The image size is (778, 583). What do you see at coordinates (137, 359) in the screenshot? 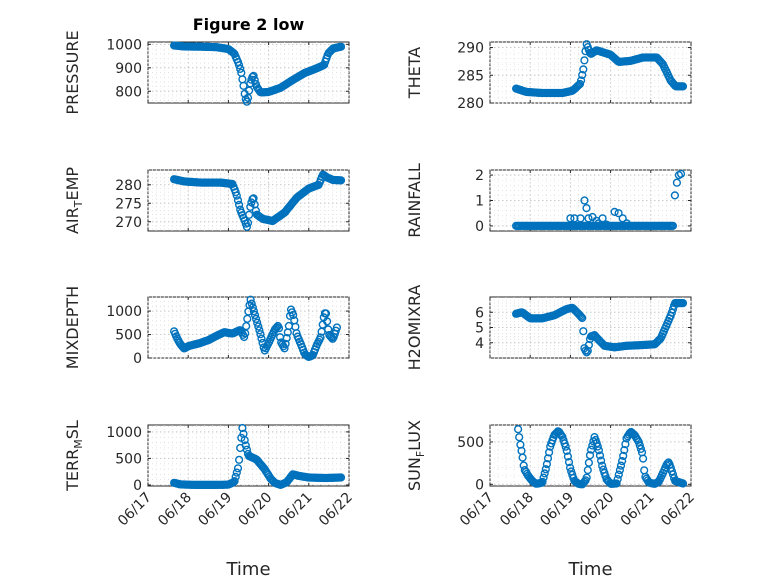
I see `panel-4-ytick-label: 0` at bounding box center [137, 359].